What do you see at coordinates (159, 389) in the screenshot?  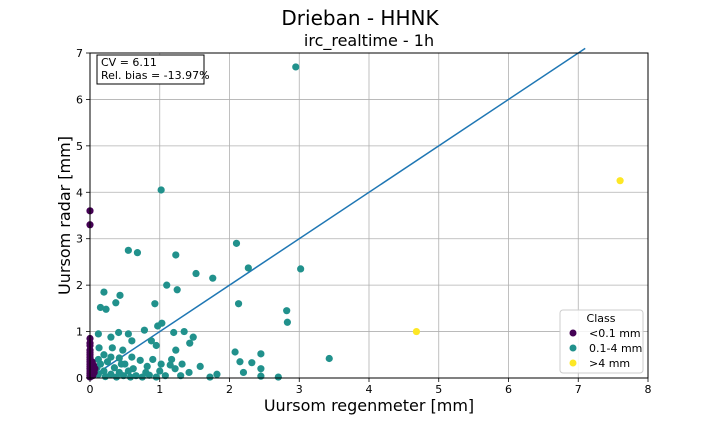 I see `x-tick-label: 1` at bounding box center [159, 389].